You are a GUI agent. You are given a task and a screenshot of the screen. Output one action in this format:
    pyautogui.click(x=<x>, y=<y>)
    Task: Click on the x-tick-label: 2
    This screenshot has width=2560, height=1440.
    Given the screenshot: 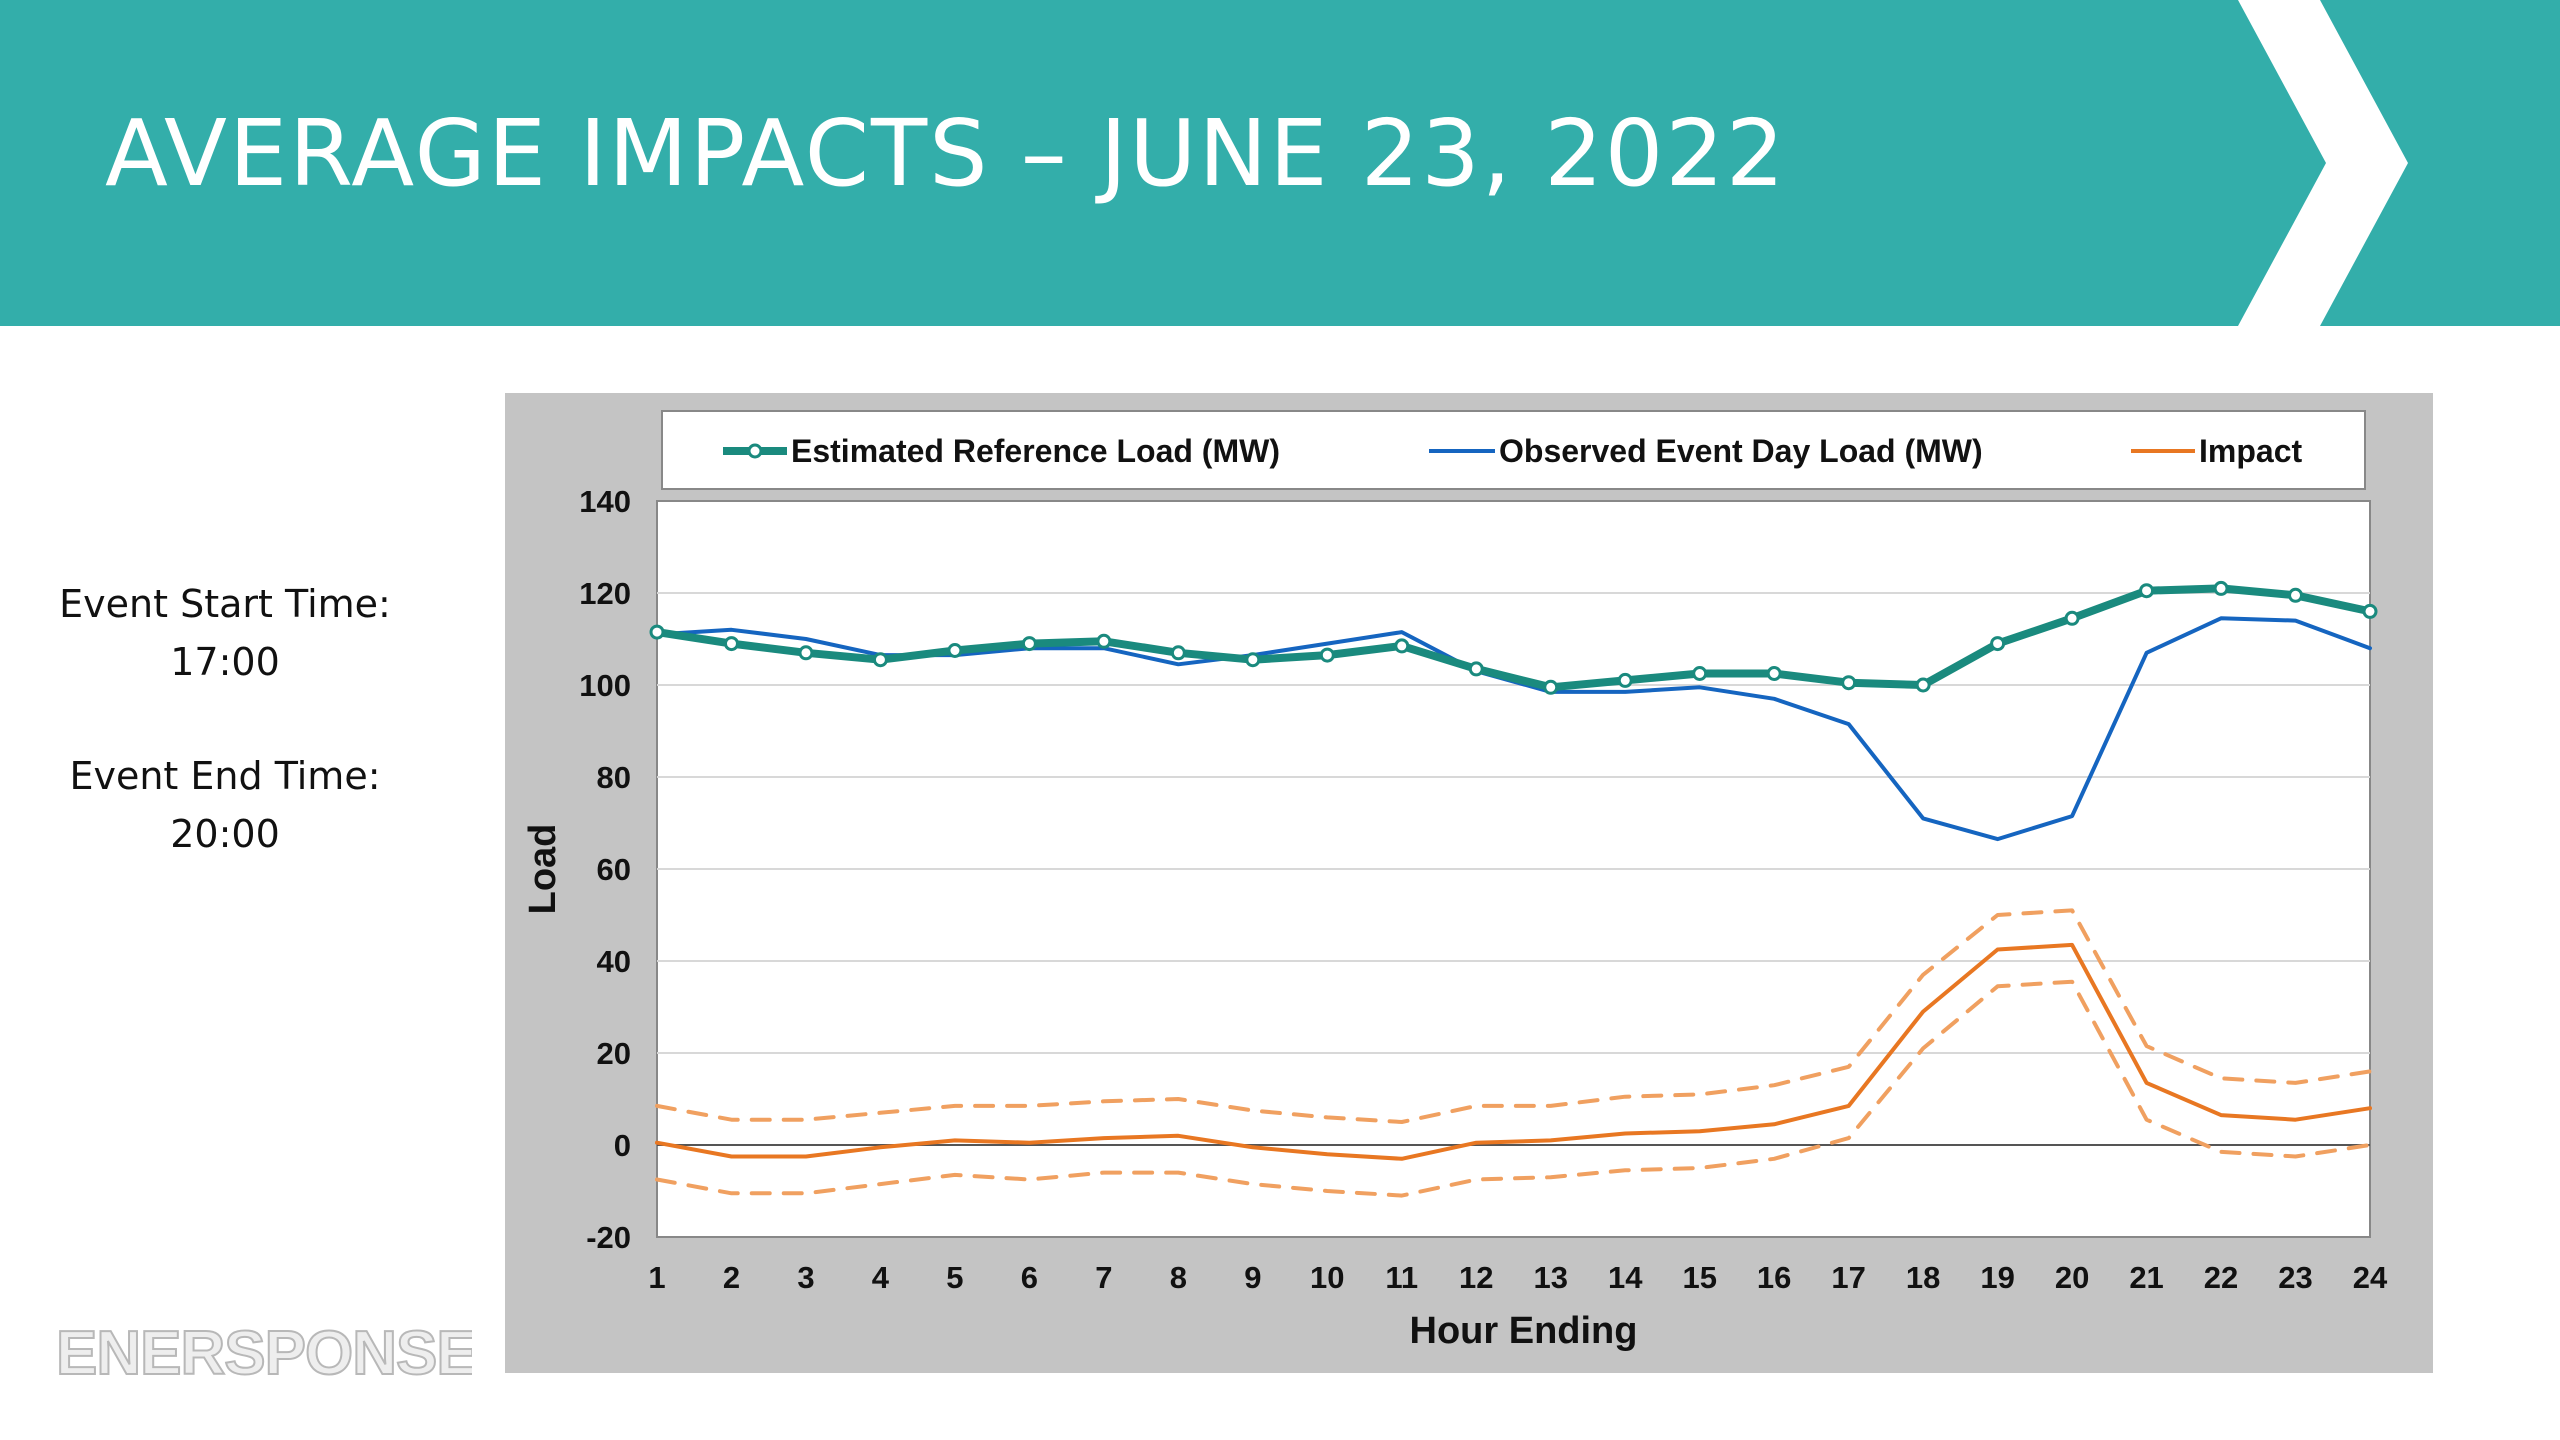 What is the action you would take?
    pyautogui.click(x=731, y=1277)
    